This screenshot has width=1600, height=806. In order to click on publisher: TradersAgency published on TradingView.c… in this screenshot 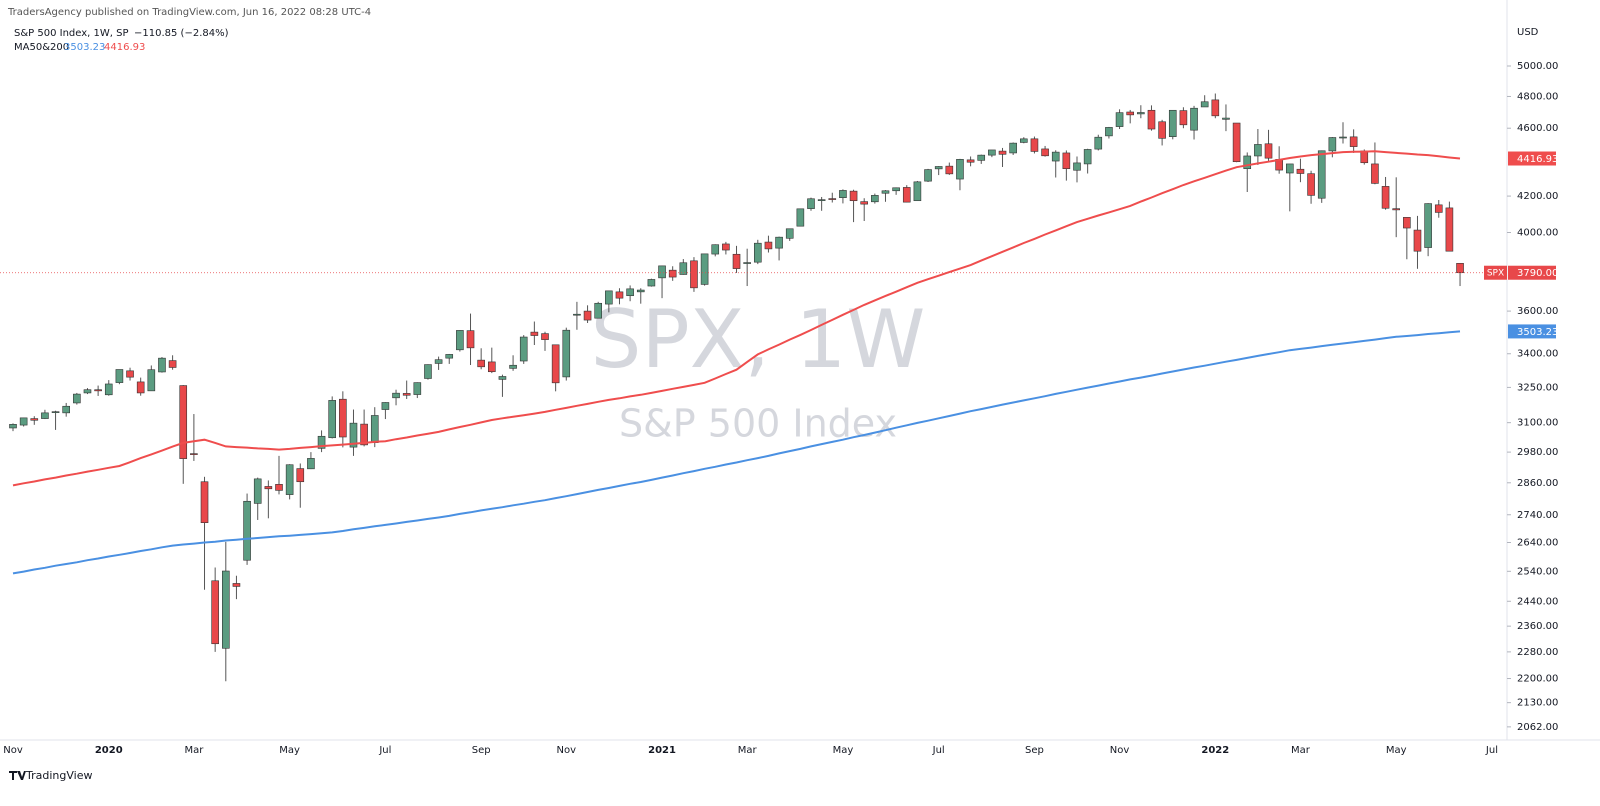, I will do `click(189, 12)`.